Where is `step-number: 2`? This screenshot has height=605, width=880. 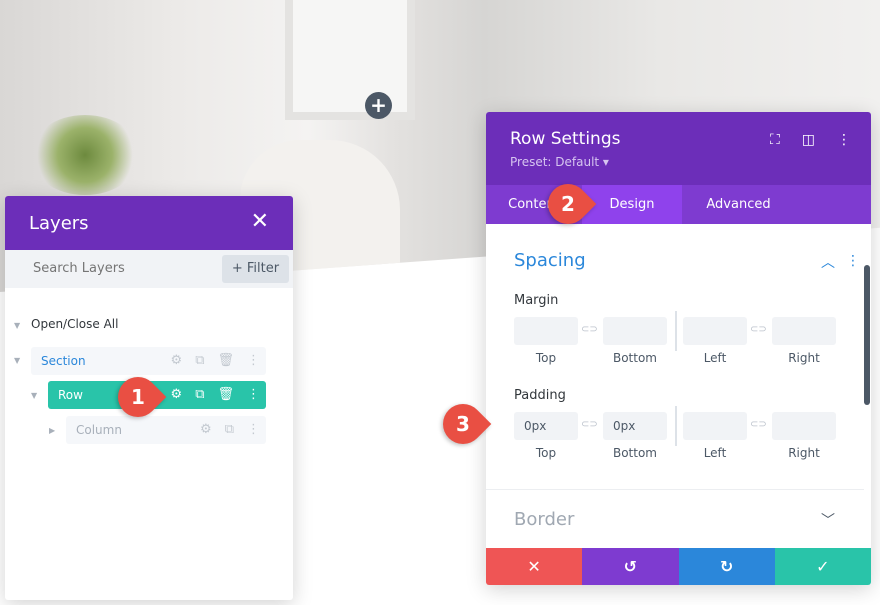
step-number: 2 is located at coordinates (568, 204).